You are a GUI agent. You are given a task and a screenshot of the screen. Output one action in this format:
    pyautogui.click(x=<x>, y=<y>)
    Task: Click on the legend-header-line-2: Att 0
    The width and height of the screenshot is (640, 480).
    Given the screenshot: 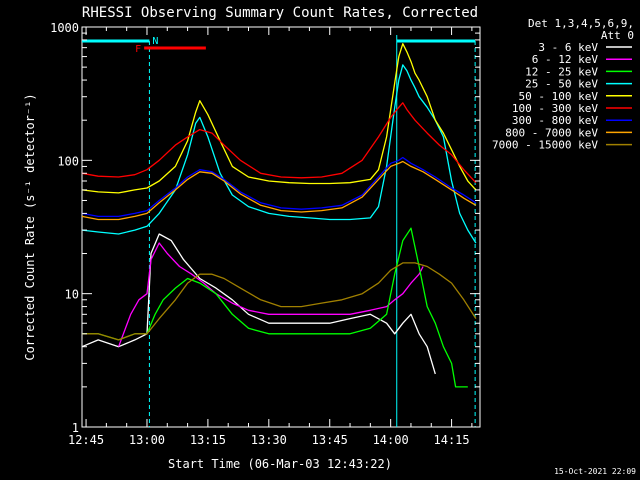 What is the action you would take?
    pyautogui.click(x=617, y=35)
    